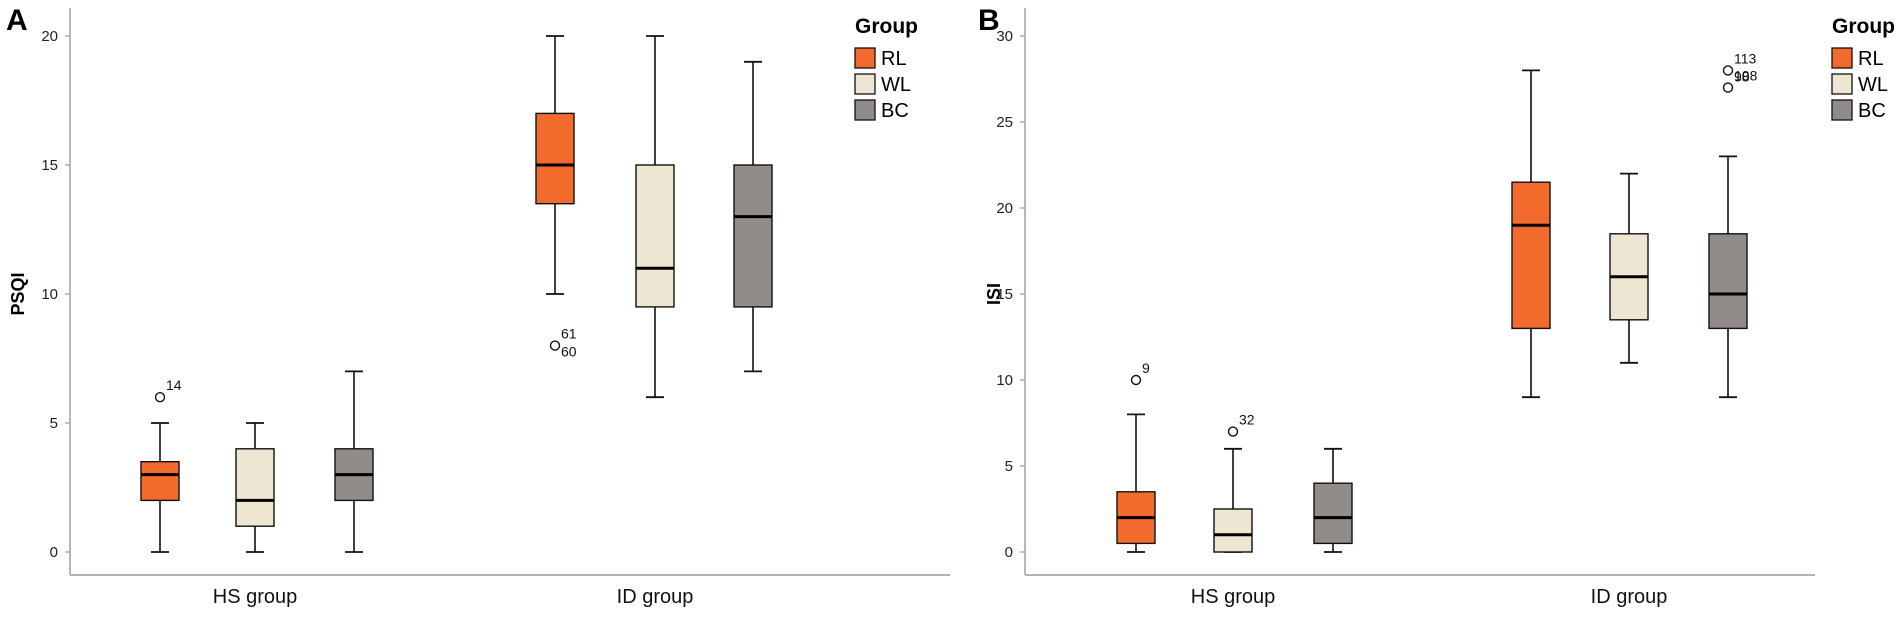 This screenshot has height=621, width=1901. What do you see at coordinates (1009, 466) in the screenshot?
I see `y-tick-label-B-5: 5` at bounding box center [1009, 466].